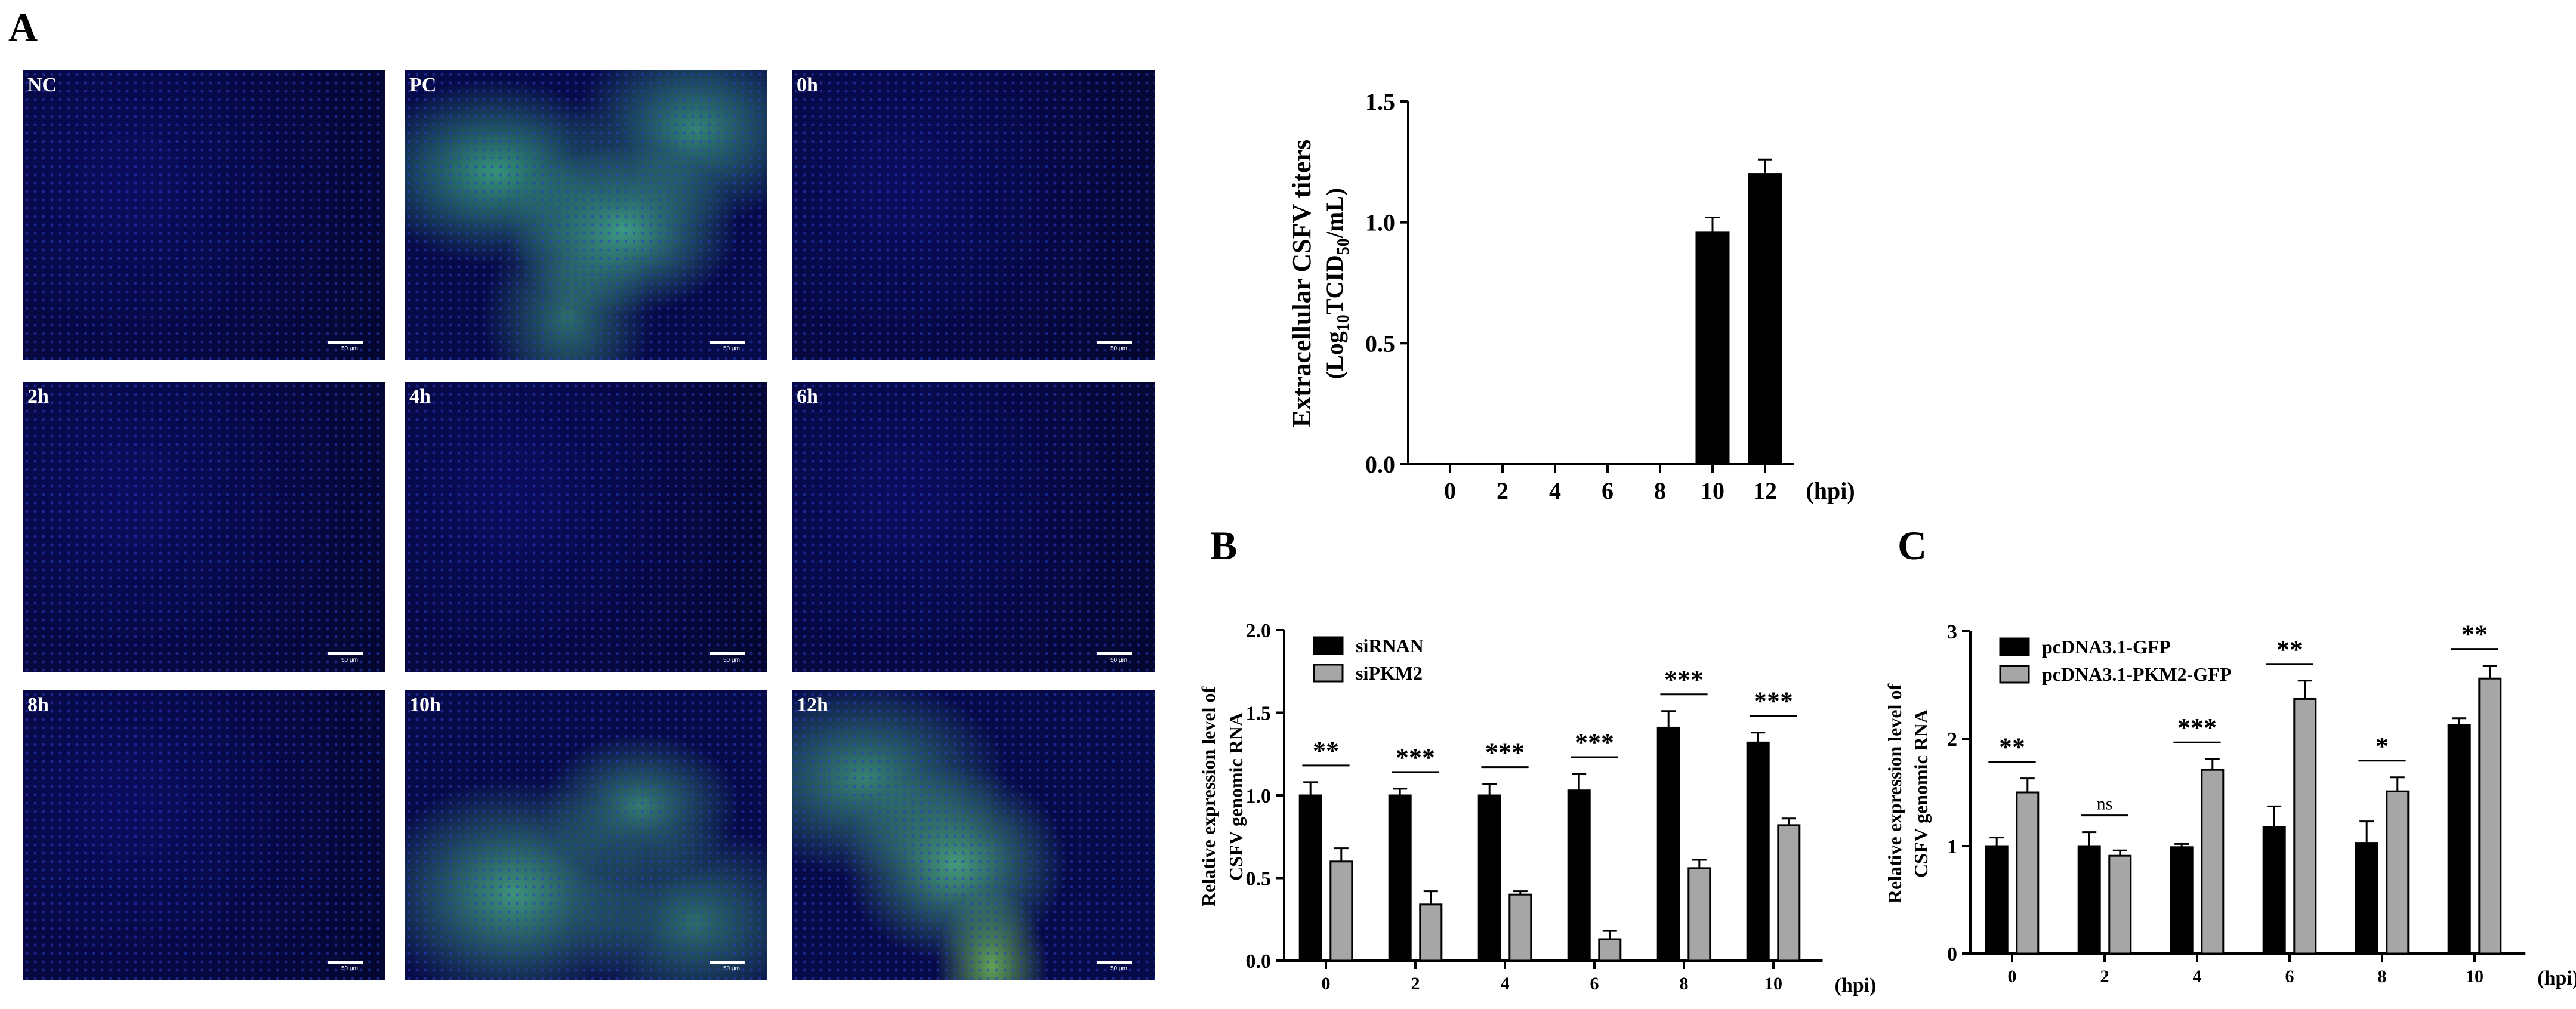 This screenshot has height=1009, width=2576. I want to click on micrograph-label: NC, so click(42, 85).